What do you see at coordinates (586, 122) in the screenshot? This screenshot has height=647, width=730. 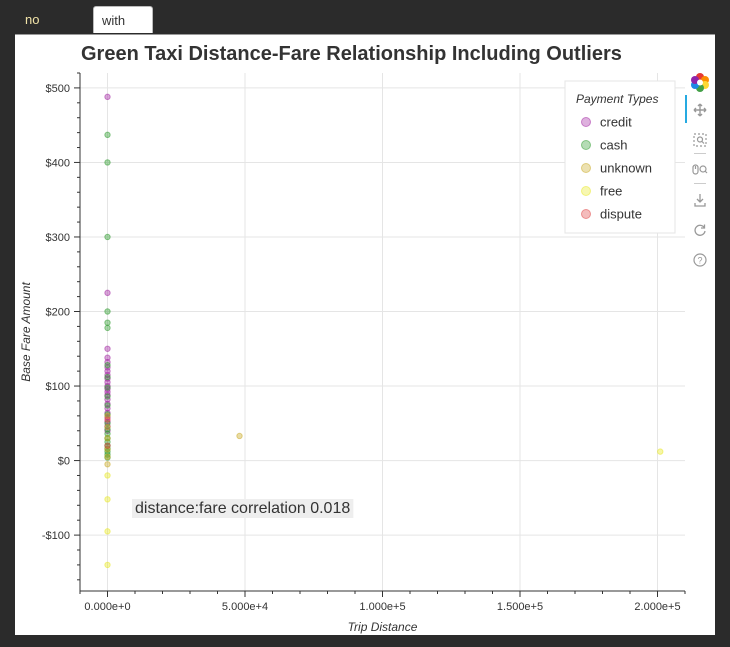 I see `legend-marker-credit` at bounding box center [586, 122].